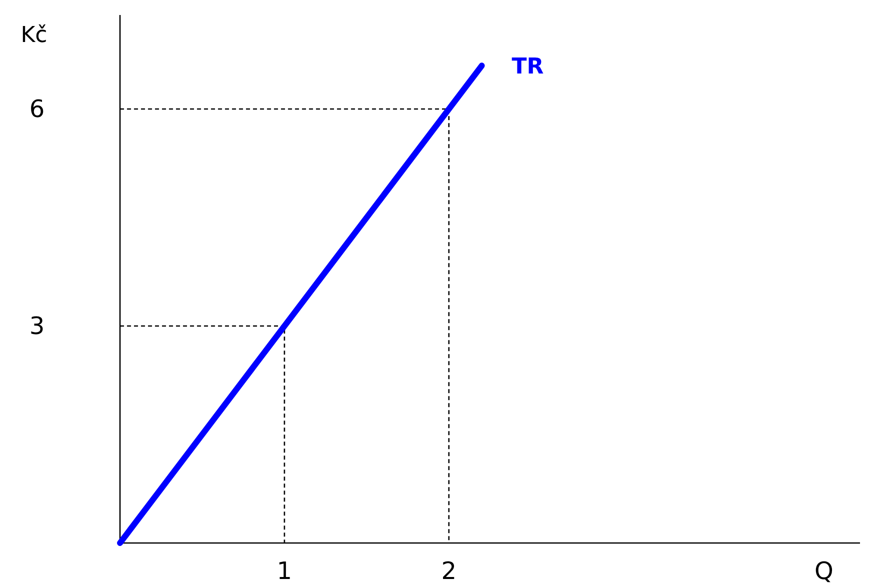 The width and height of the screenshot is (869, 585). Describe the element at coordinates (528, 67) in the screenshot. I see `series-label: TR` at that location.